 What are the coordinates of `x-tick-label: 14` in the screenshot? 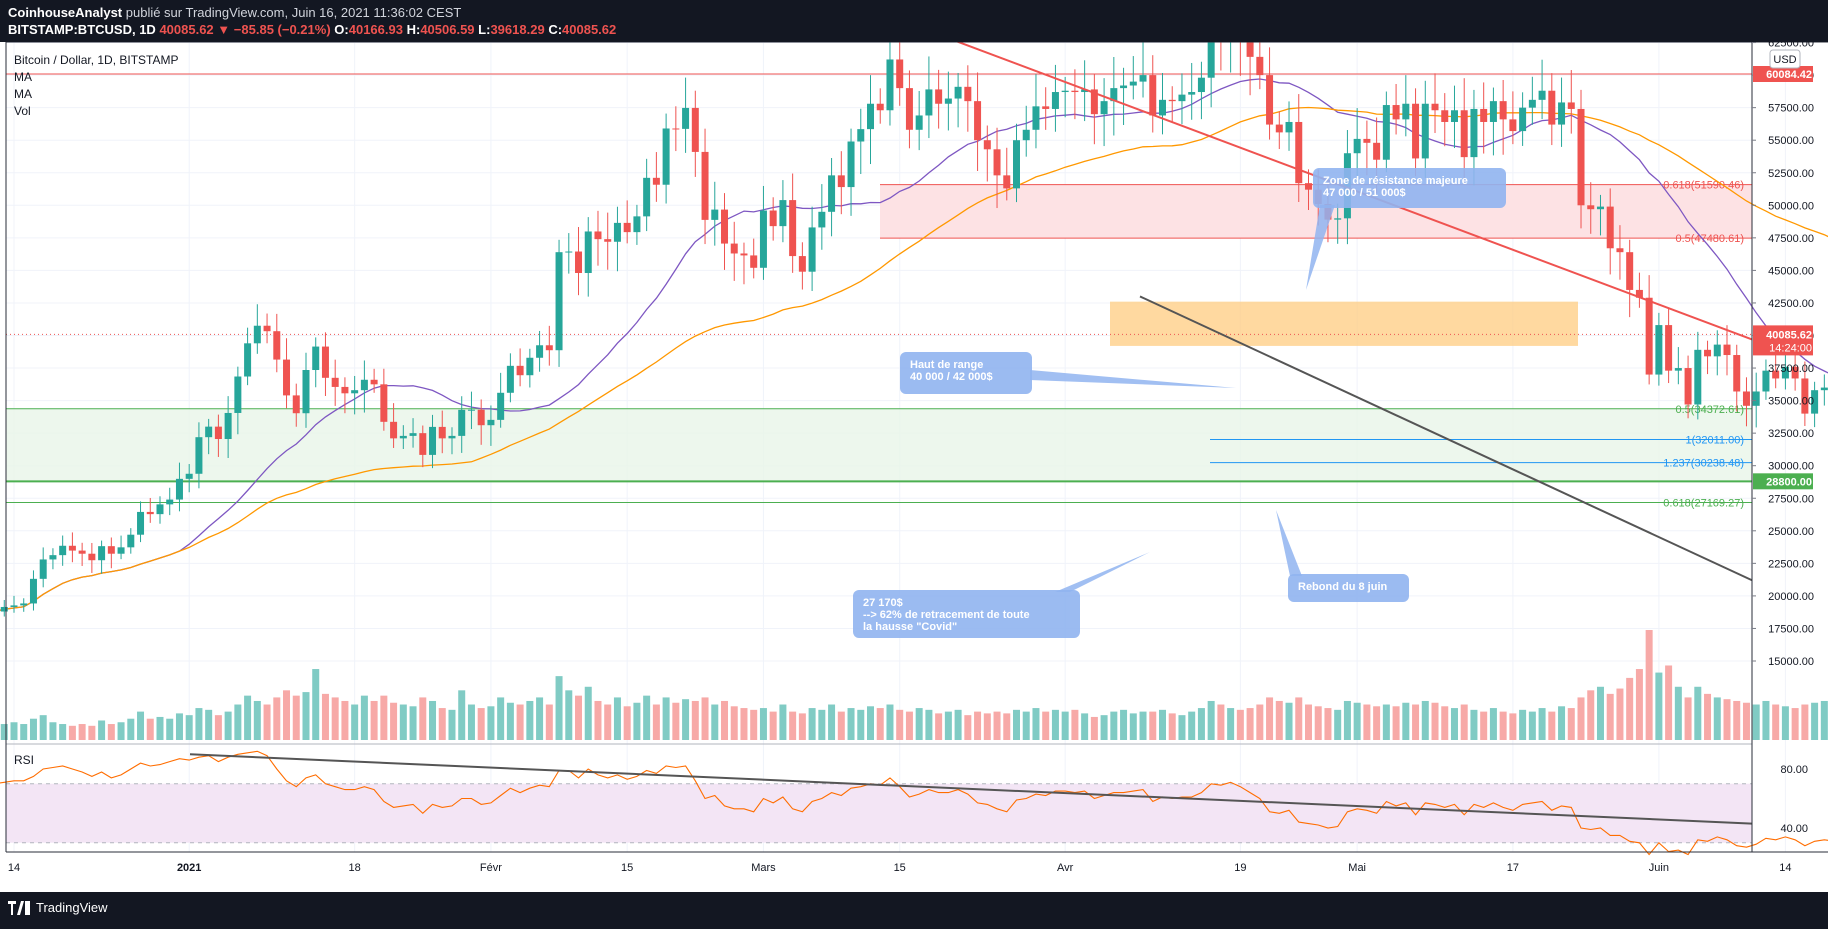 It's located at (14, 868).